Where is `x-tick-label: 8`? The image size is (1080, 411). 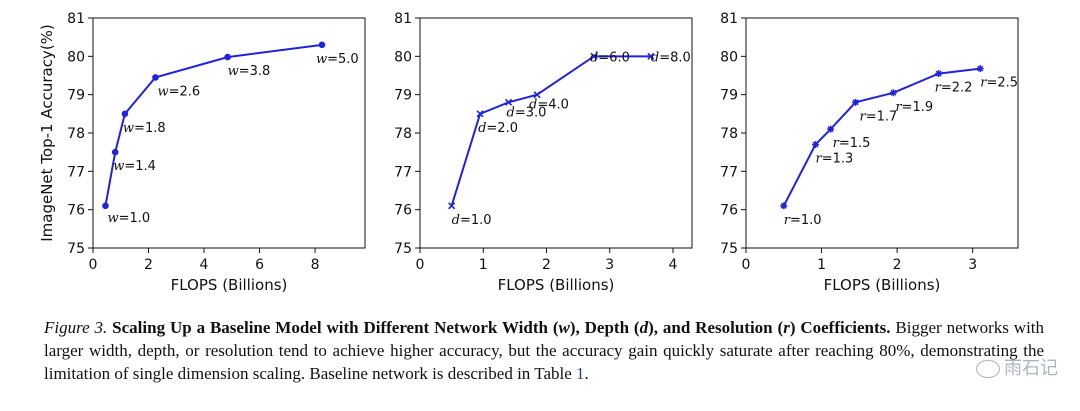 x-tick-label: 8 is located at coordinates (315, 265).